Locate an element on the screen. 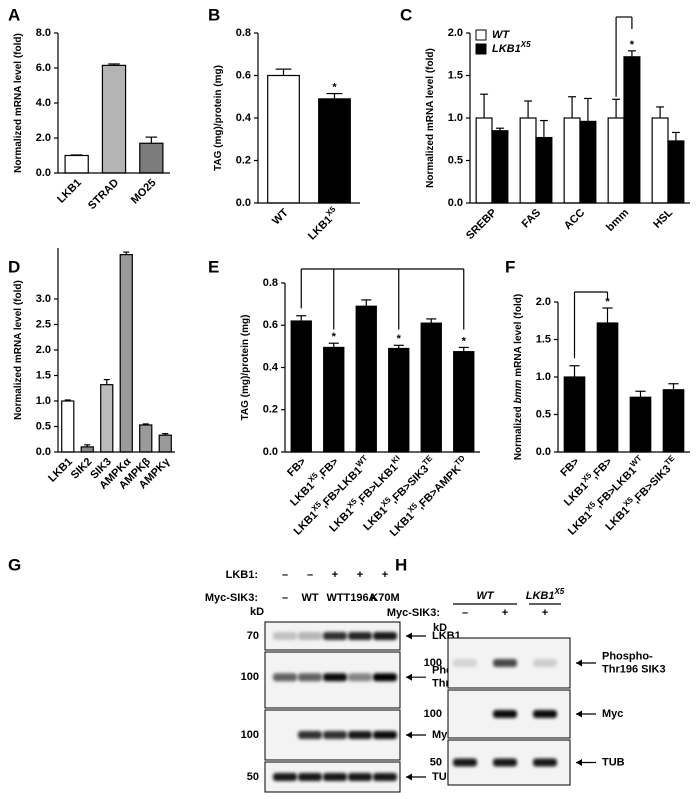  y-tick-label: 3.0 is located at coordinates (43, 299).